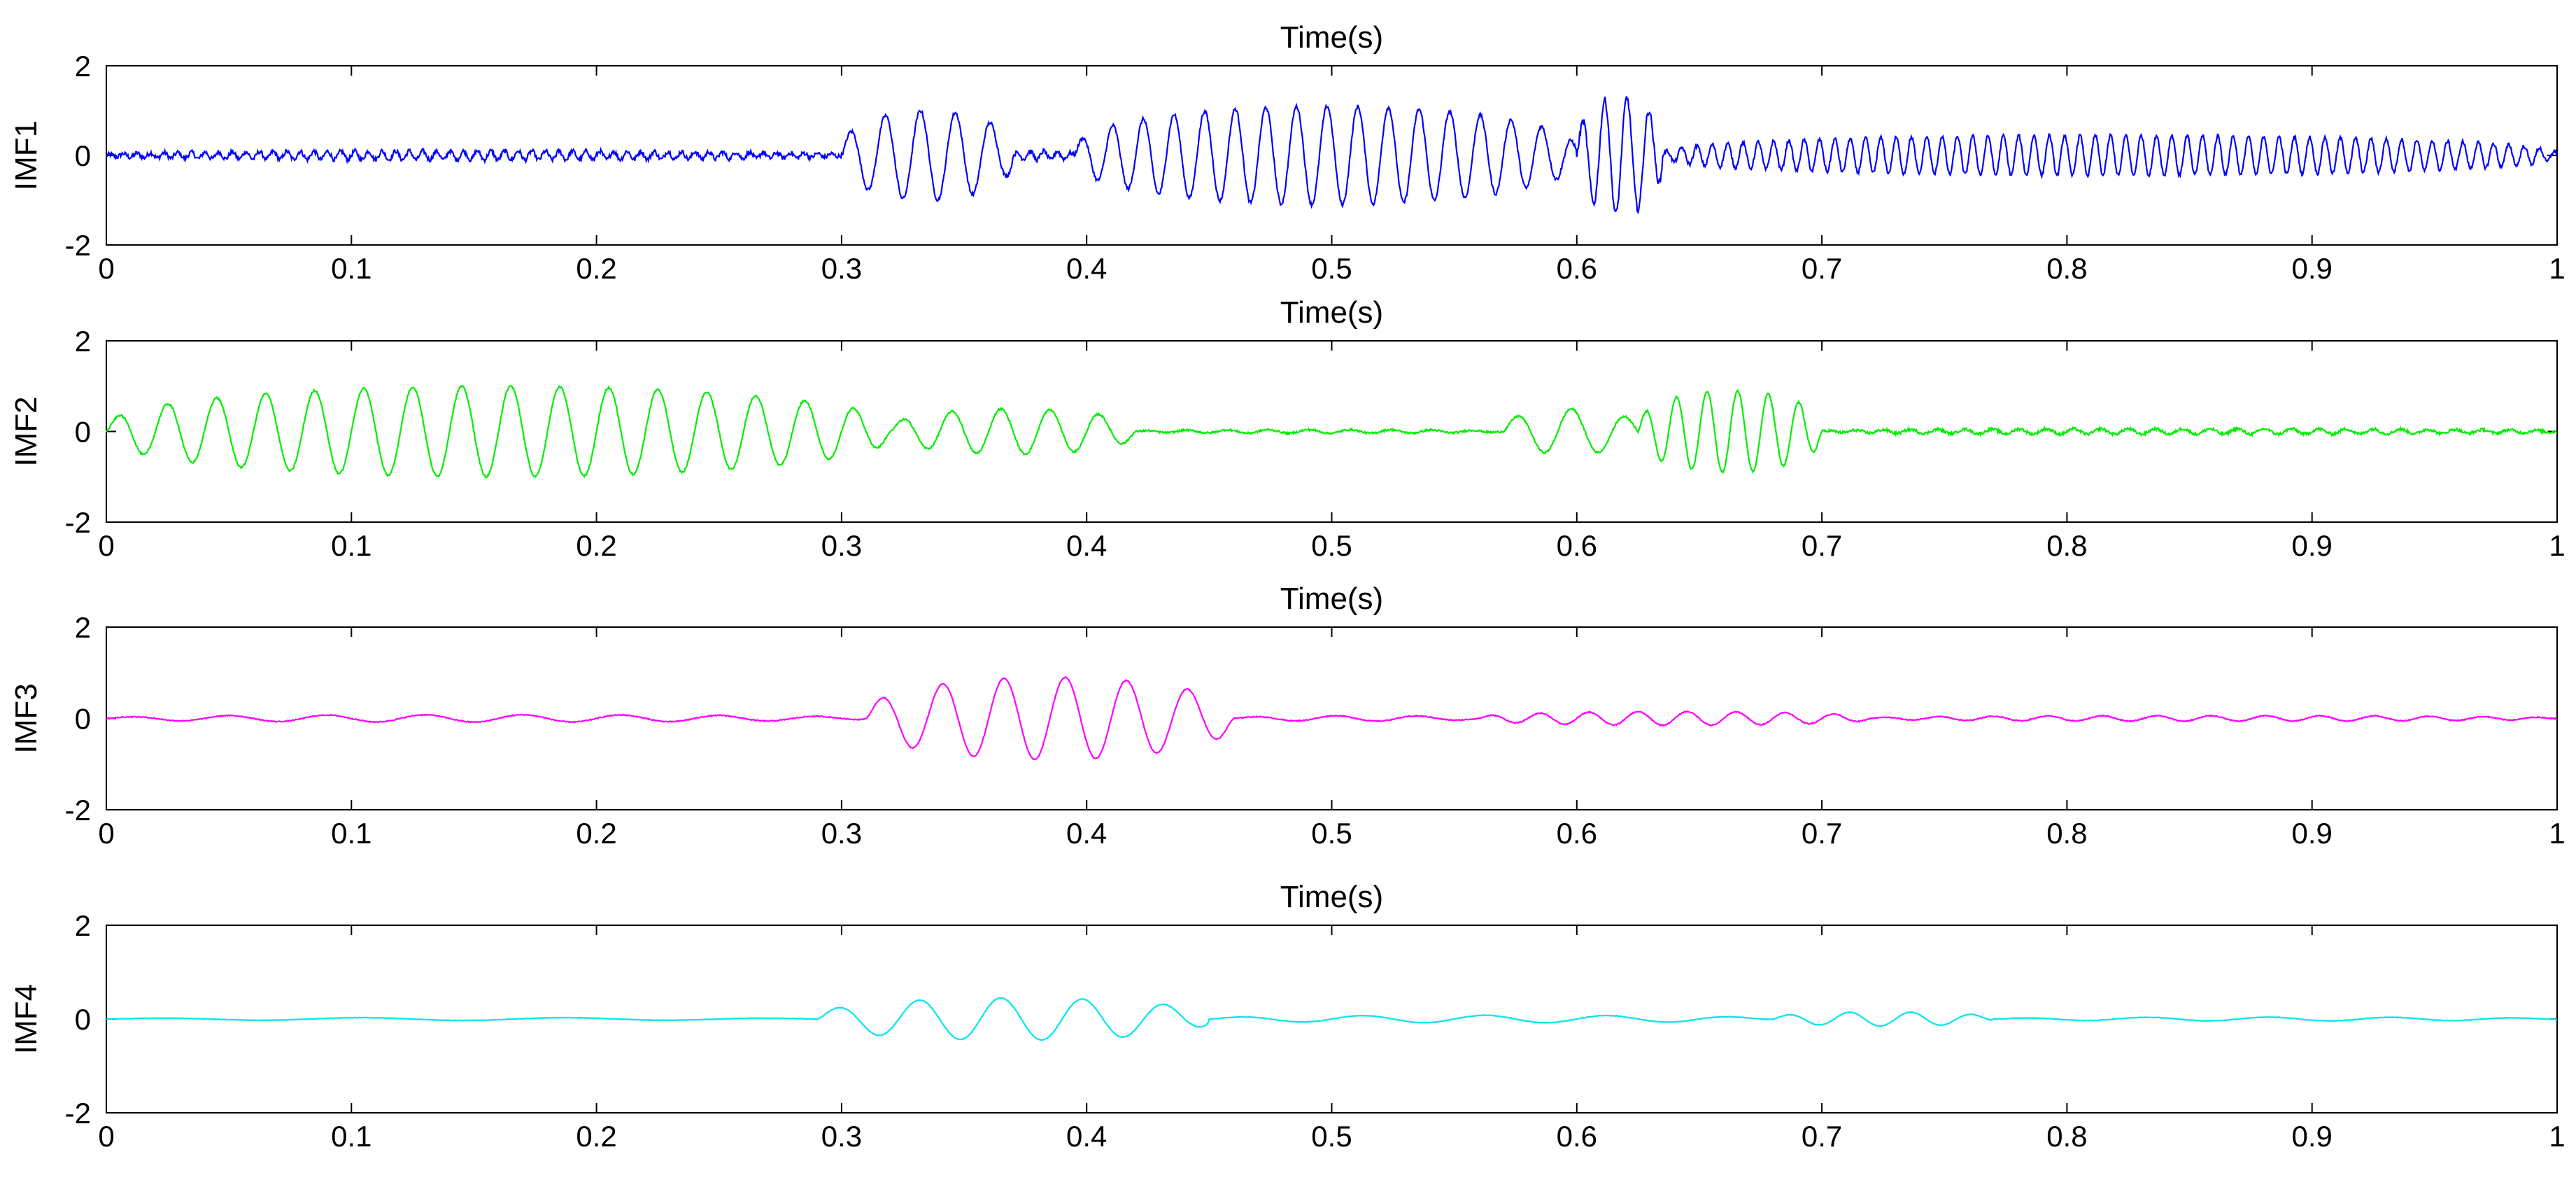 Image resolution: width=2576 pixels, height=1180 pixels. I want to click on signal-line-imf4, so click(1332, 1019).